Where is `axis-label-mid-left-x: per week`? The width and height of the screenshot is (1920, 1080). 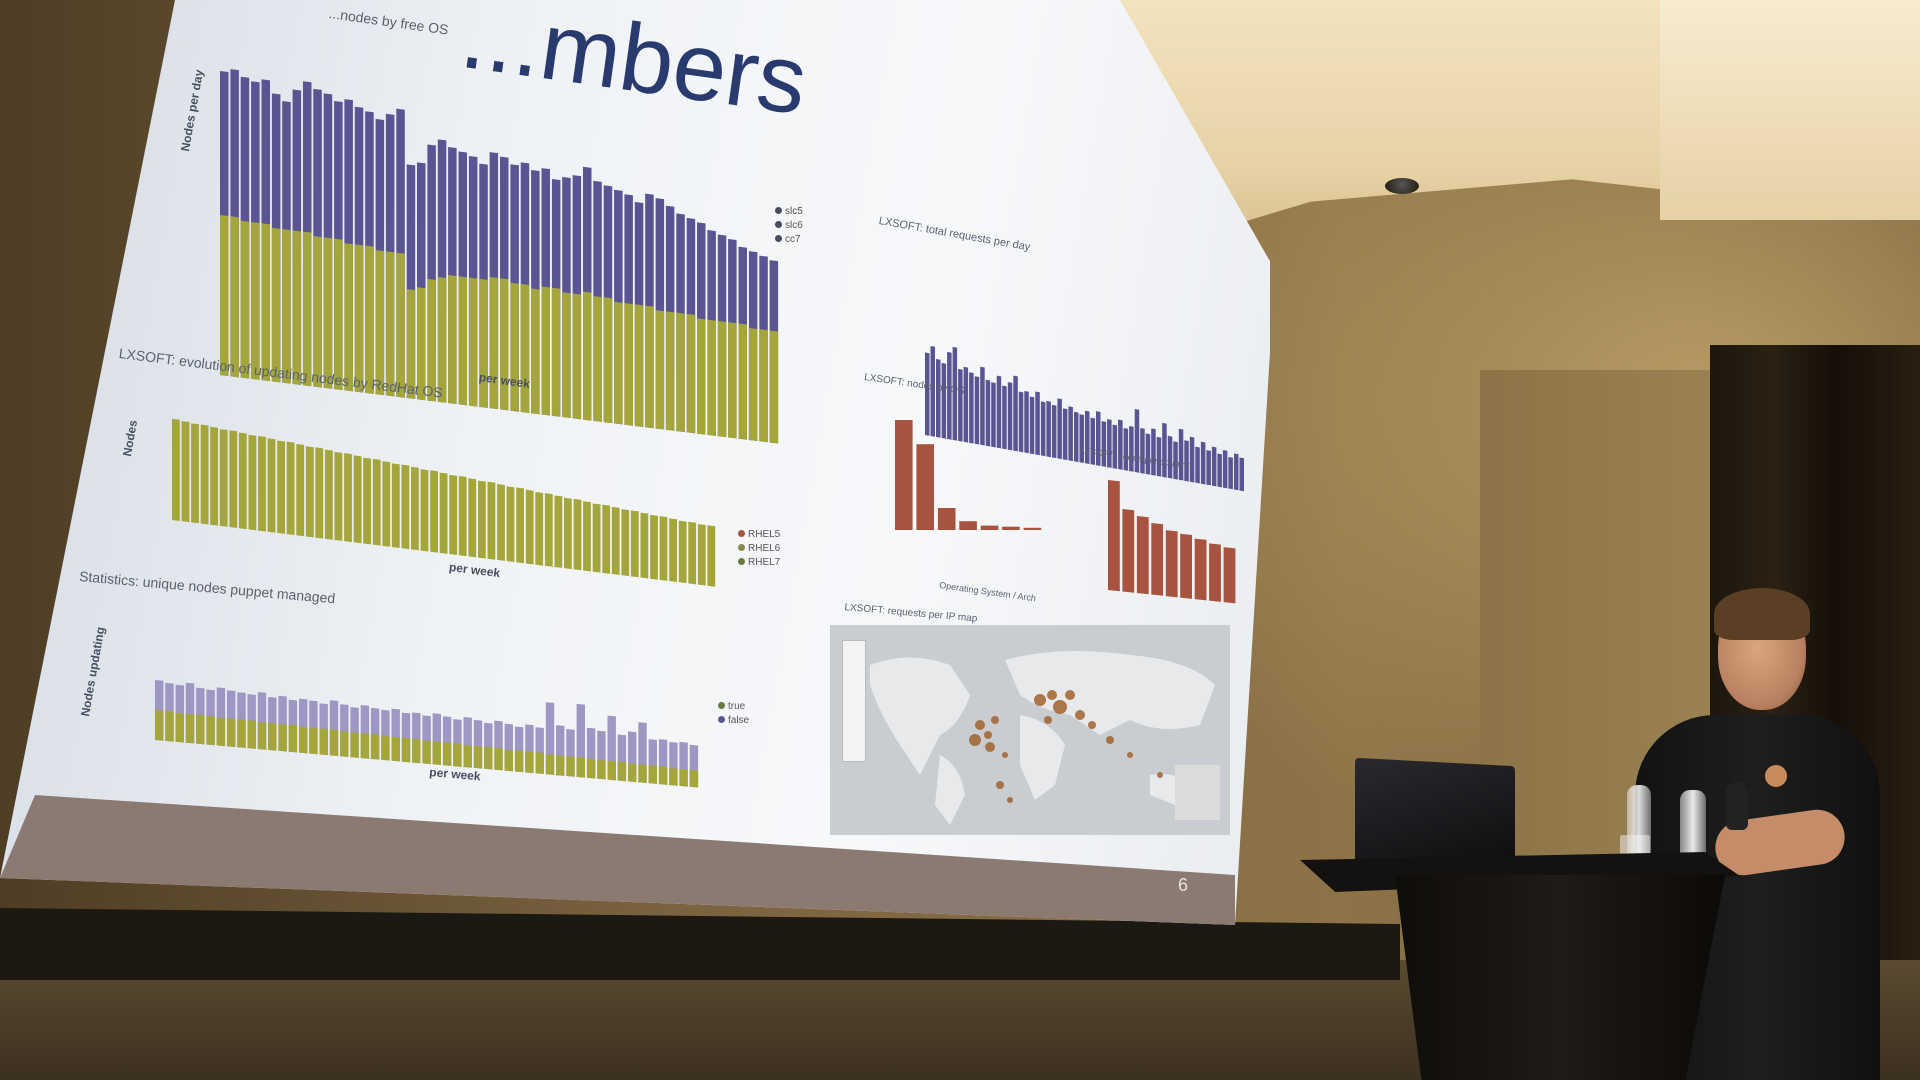
axis-label-mid-left-x: per week is located at coordinates (474, 570).